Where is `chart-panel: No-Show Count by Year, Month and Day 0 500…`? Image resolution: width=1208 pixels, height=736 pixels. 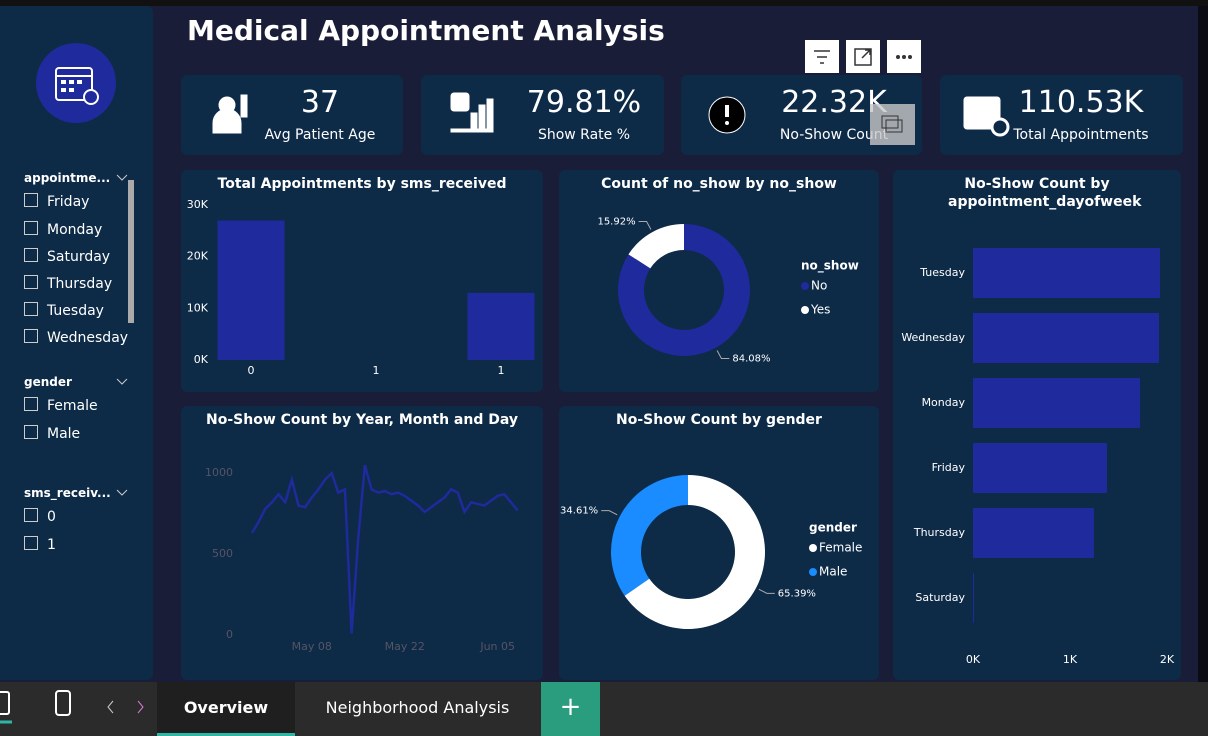
chart-panel: No-Show Count by Year, Month and Day 0 500… is located at coordinates (362, 543).